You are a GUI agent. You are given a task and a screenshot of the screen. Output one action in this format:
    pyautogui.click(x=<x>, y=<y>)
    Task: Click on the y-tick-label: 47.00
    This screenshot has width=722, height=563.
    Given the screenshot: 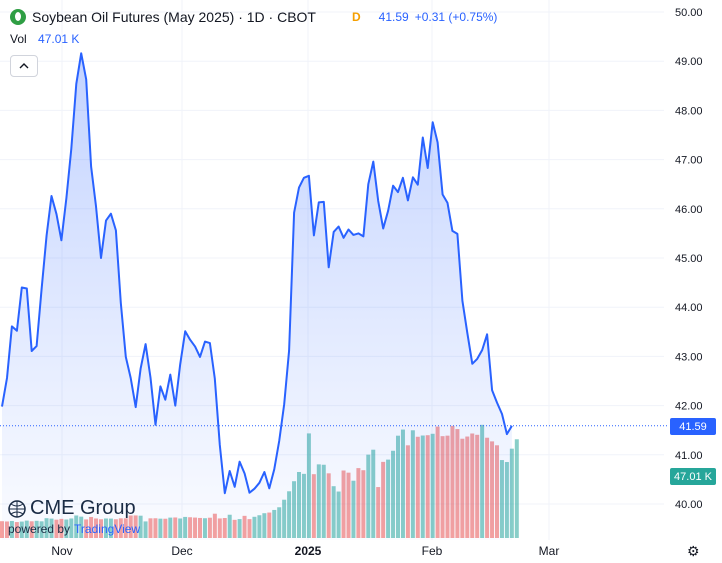 What is the action you would take?
    pyautogui.click(x=689, y=161)
    